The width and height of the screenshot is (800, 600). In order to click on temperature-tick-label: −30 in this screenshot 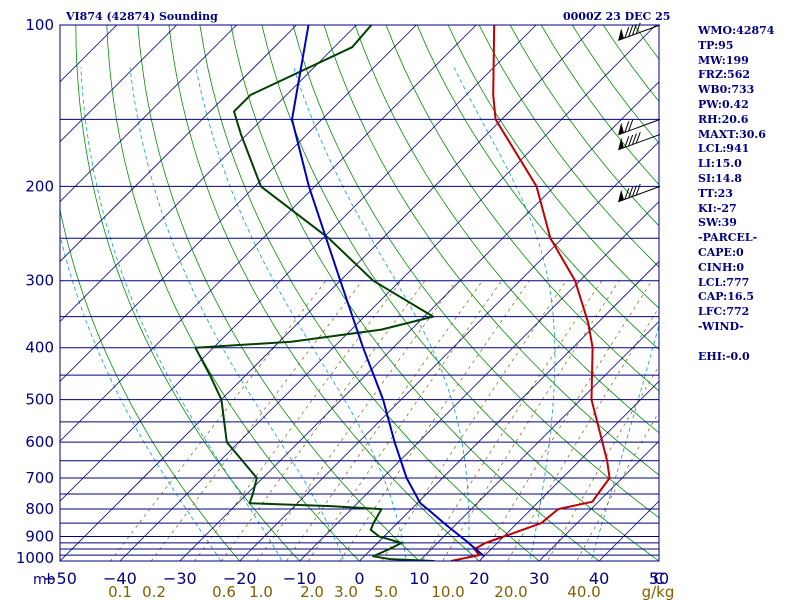, I will do `click(180, 578)`.